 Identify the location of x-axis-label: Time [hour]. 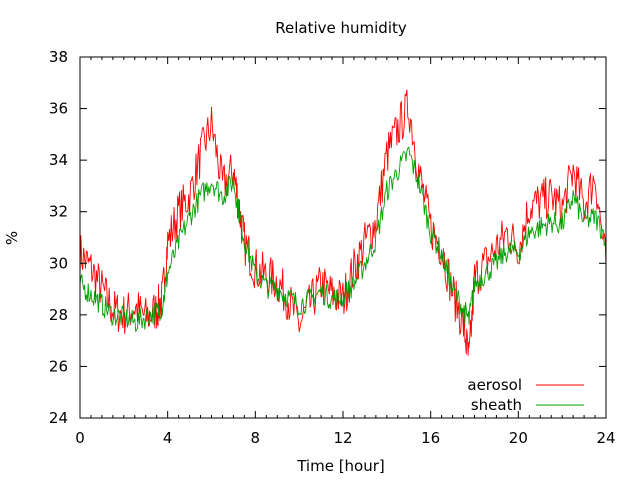
(340, 466).